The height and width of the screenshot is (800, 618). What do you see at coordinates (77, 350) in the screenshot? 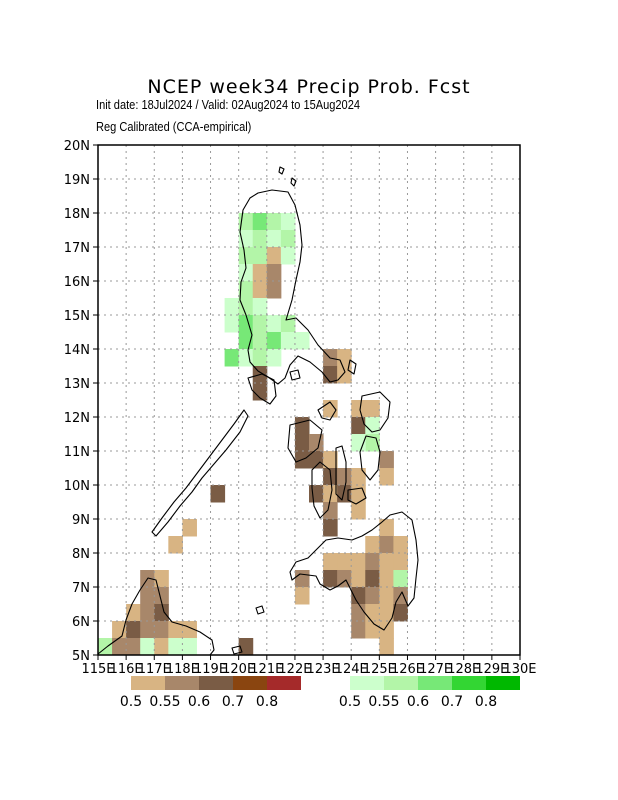
I see `latitude-tick-label: 14N` at bounding box center [77, 350].